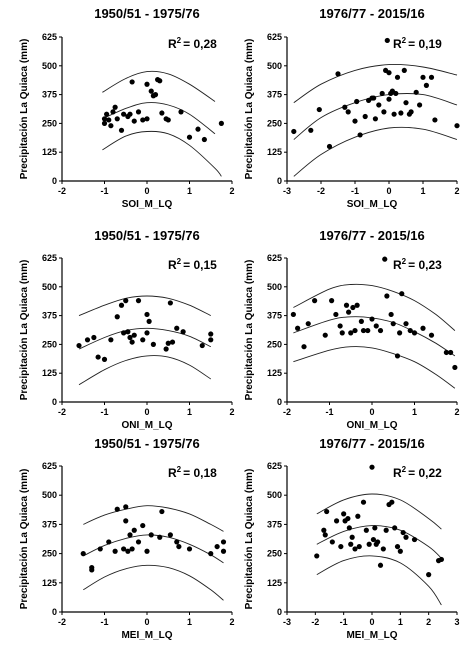  What do you see at coordinates (162, 153) in the screenshot?
I see `curve-lower` at bounding box center [162, 153].